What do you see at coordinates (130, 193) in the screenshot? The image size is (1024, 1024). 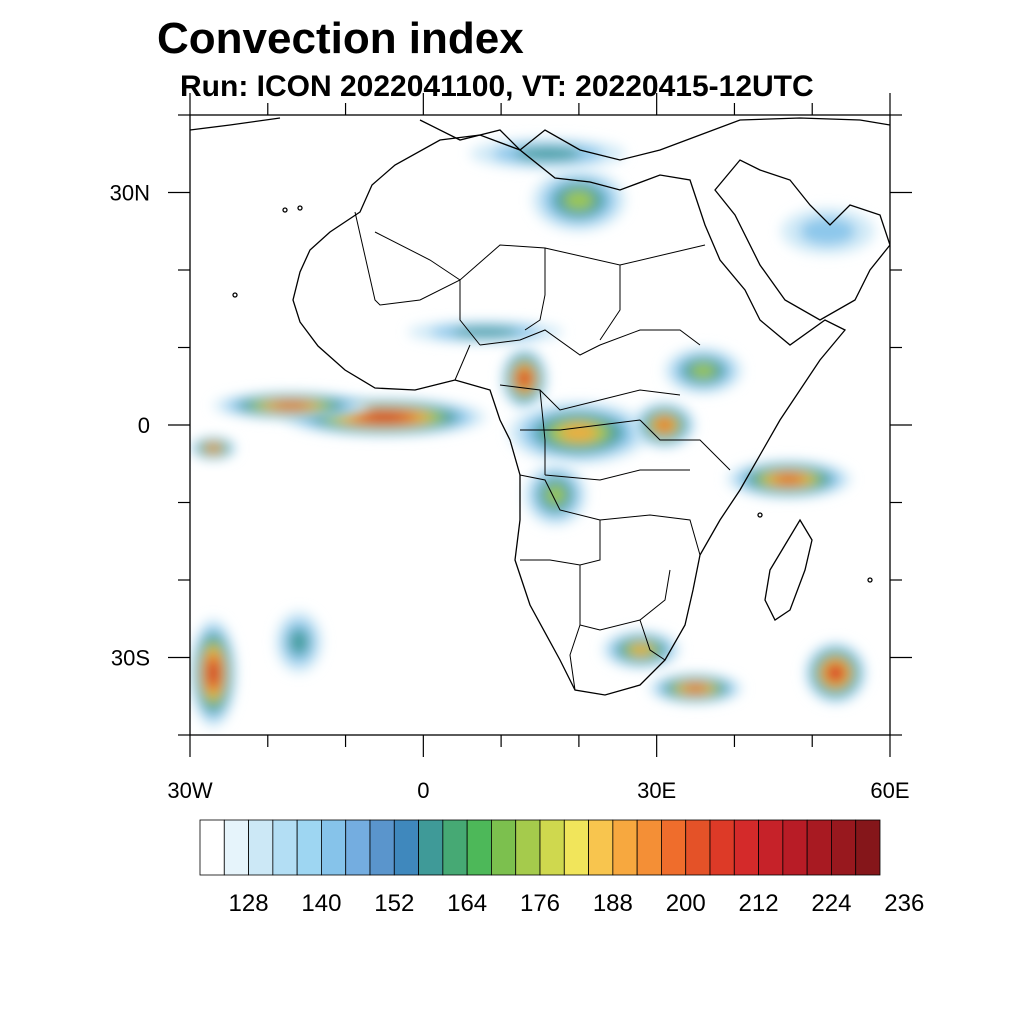 I see `y-tick-label-30n: 30N` at bounding box center [130, 193].